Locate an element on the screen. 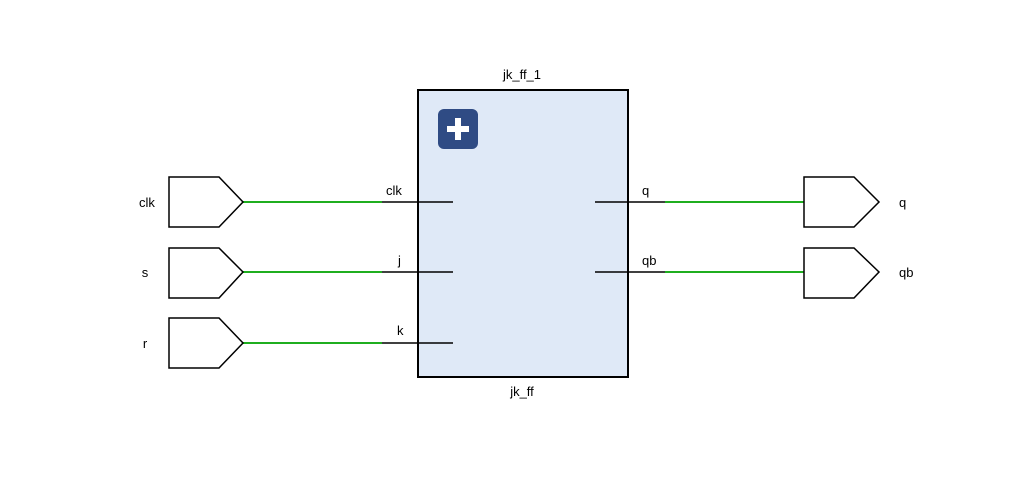 The height and width of the screenshot is (478, 1026). plus-icon is located at coordinates (458, 129).